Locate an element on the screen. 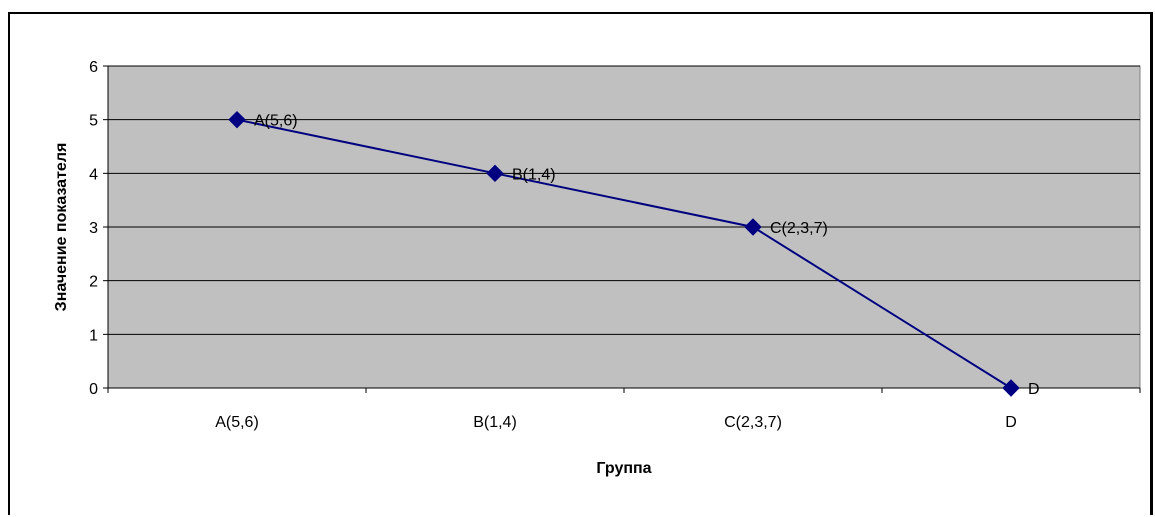 The image size is (1155, 517). y-tick-label: 6 is located at coordinates (93, 67).